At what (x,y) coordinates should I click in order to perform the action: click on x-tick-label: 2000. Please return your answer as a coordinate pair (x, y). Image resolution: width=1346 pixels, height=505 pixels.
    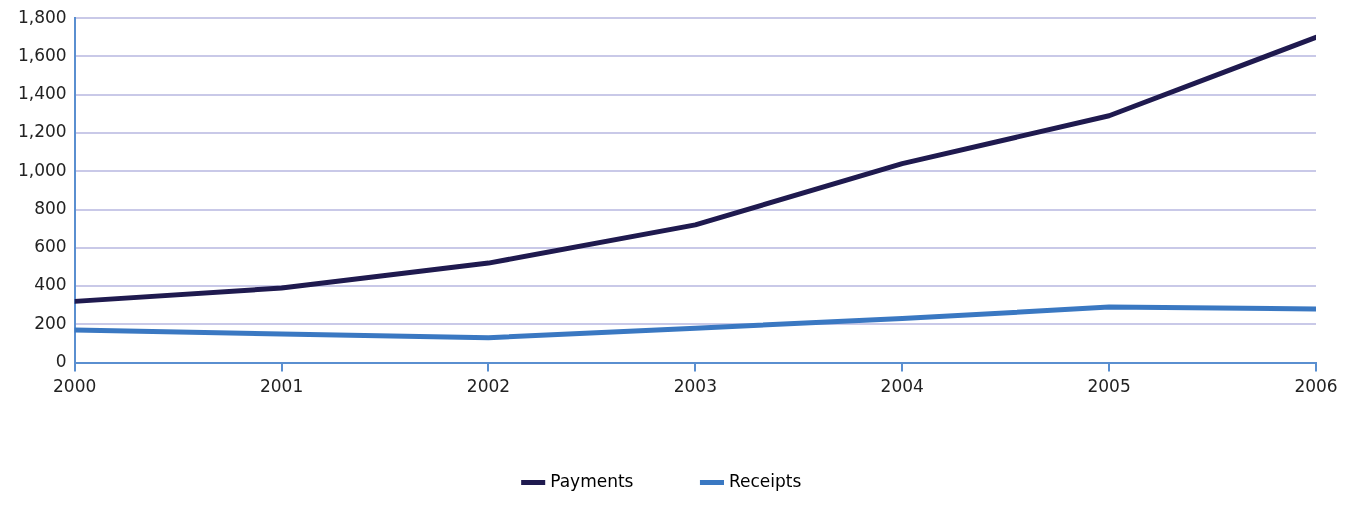
    Looking at the image, I should click on (75, 386).